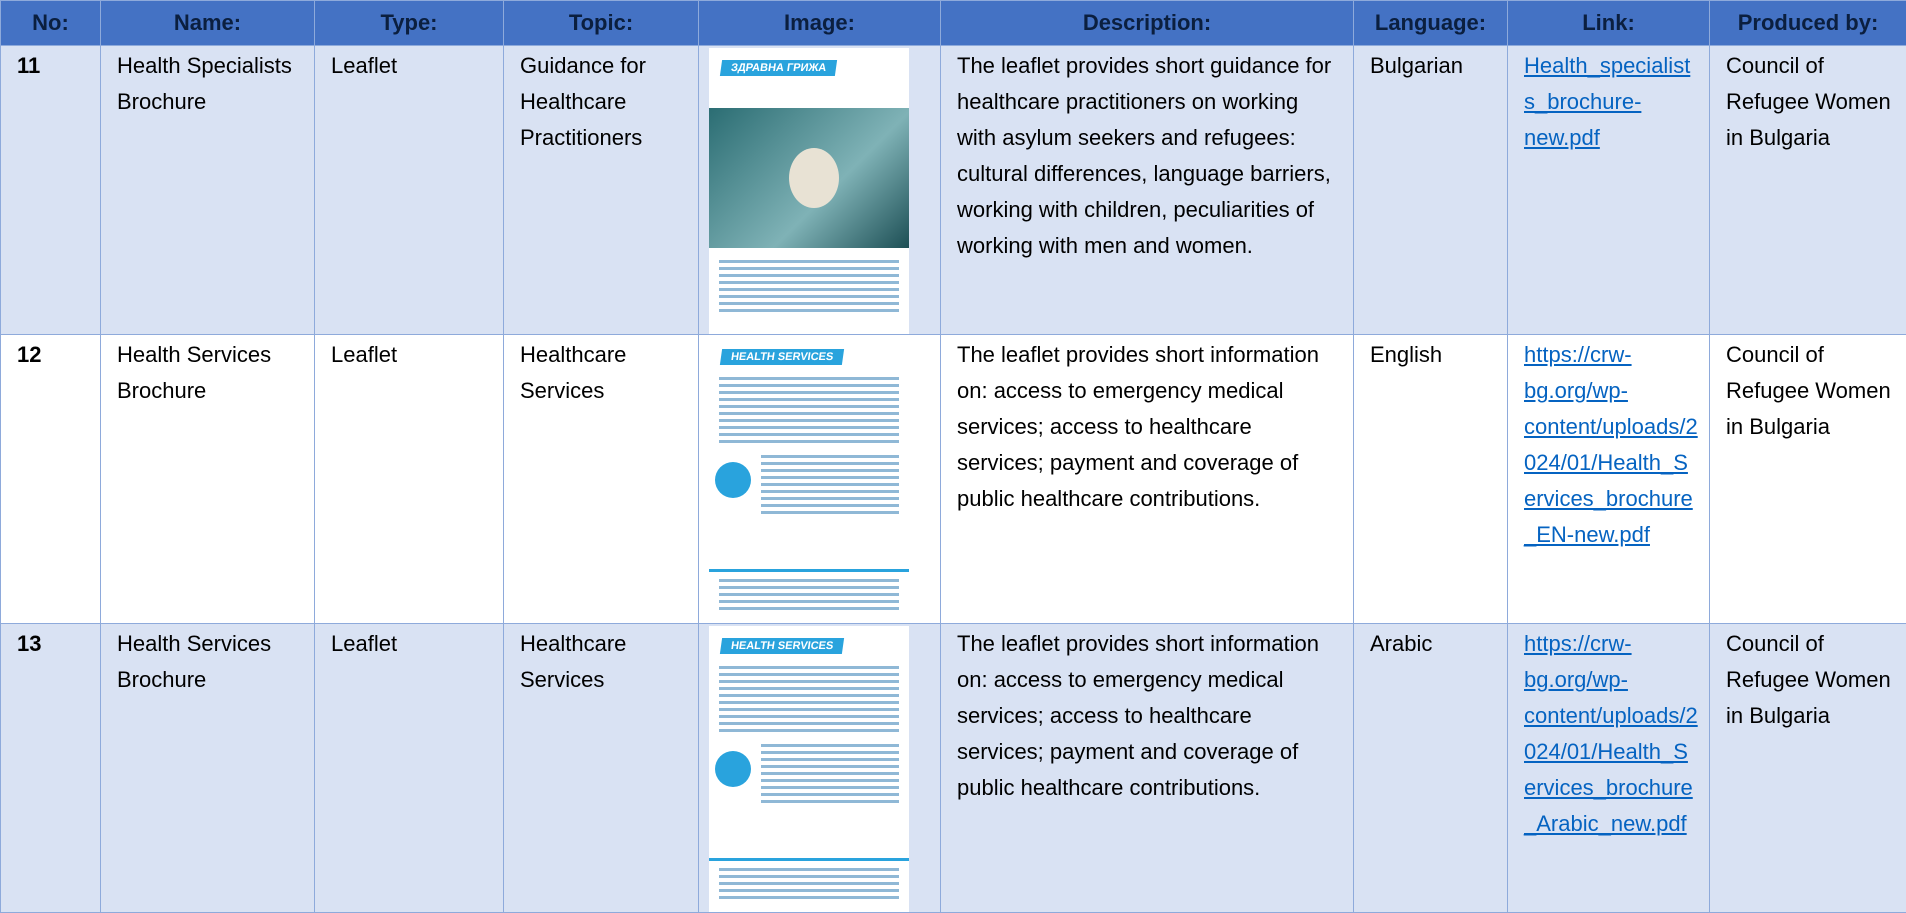 This screenshot has width=1906, height=913. I want to click on thumbnail-icon, so click(733, 480).